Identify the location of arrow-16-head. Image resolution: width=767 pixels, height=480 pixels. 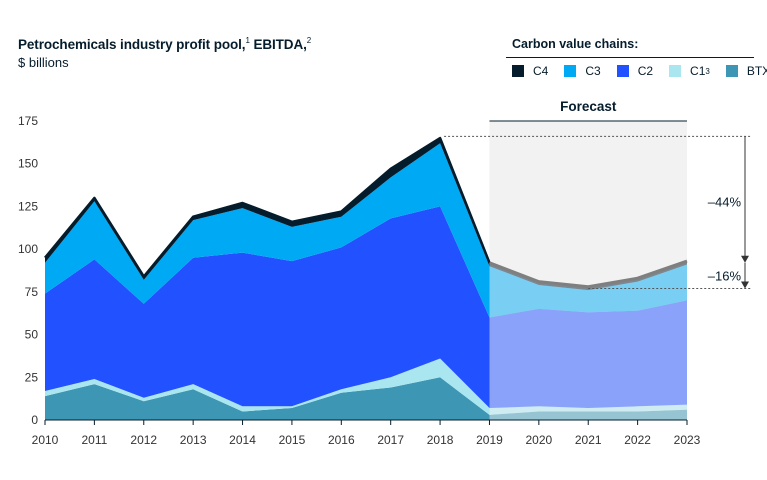
(745, 285).